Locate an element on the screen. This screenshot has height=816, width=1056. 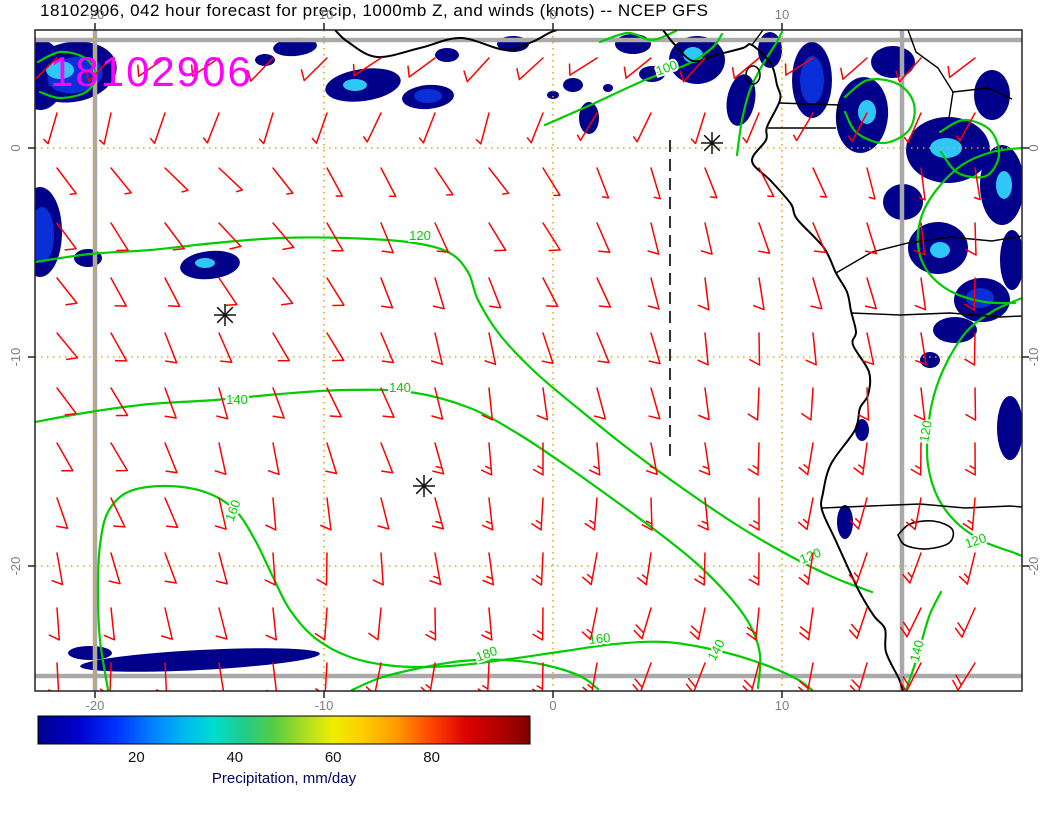
axis-tick-label-bottom: -10 is located at coordinates (324, 705).